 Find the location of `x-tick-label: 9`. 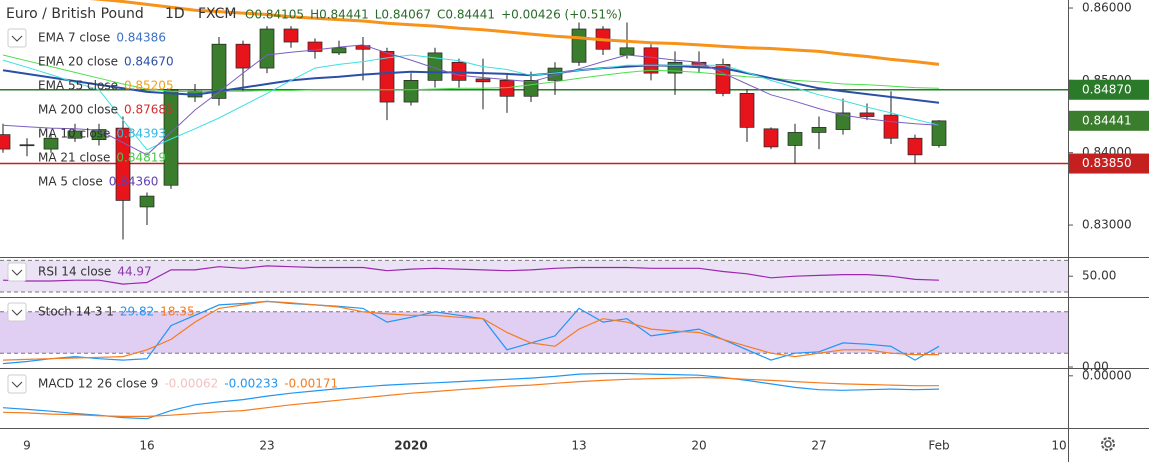

x-tick-label: 9 is located at coordinates (27, 446).